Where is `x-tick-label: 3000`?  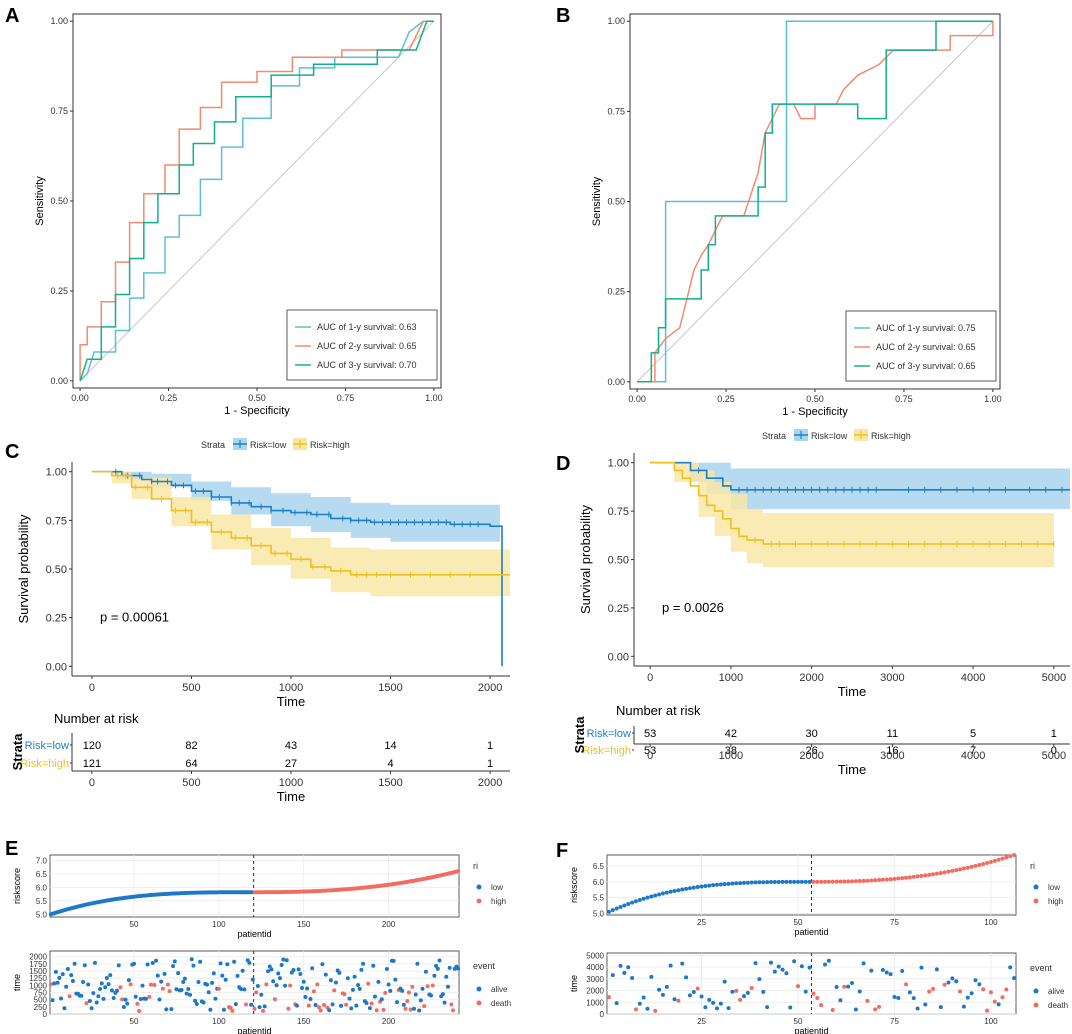
x-tick-label: 3000 is located at coordinates (892, 678).